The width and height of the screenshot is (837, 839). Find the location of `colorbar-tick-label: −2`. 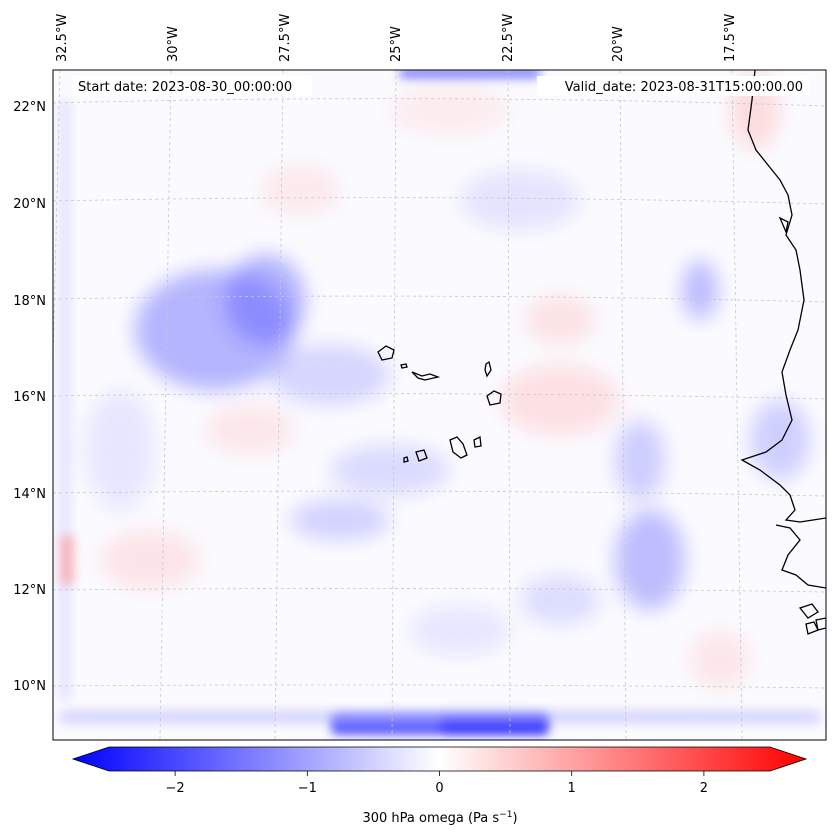

colorbar-tick-label: −2 is located at coordinates (175, 788).